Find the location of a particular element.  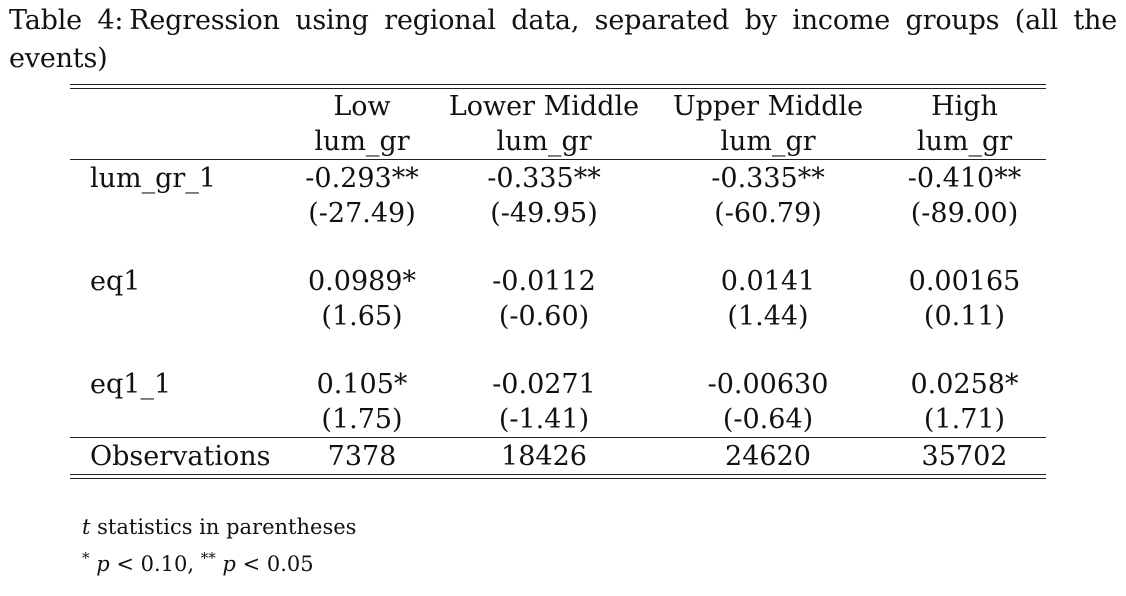

star-two: ** is located at coordinates (208, 558).